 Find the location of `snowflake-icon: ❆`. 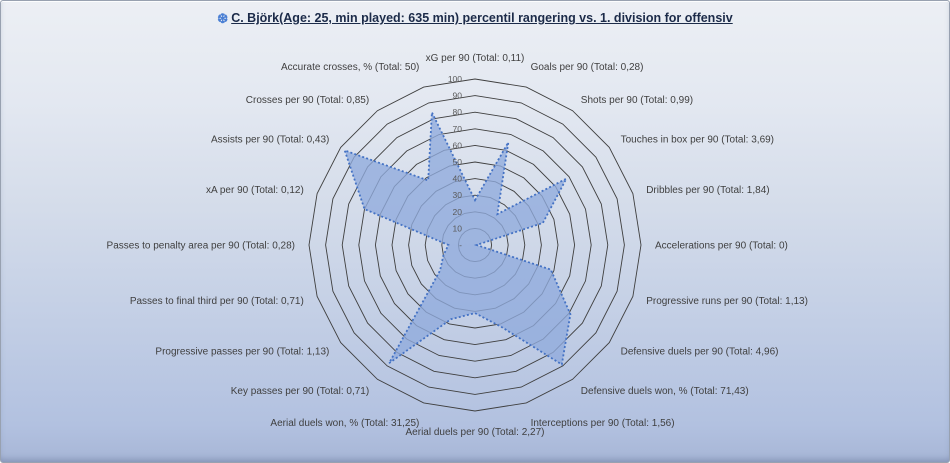

snowflake-icon: ❆ is located at coordinates (223, 18).